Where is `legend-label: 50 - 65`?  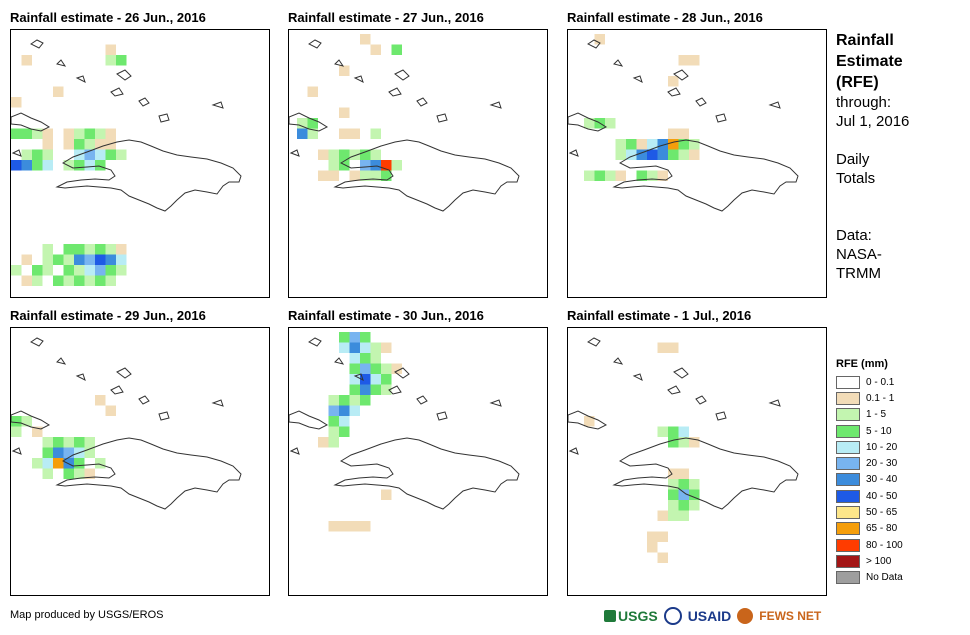 legend-label: 50 - 65 is located at coordinates (882, 513).